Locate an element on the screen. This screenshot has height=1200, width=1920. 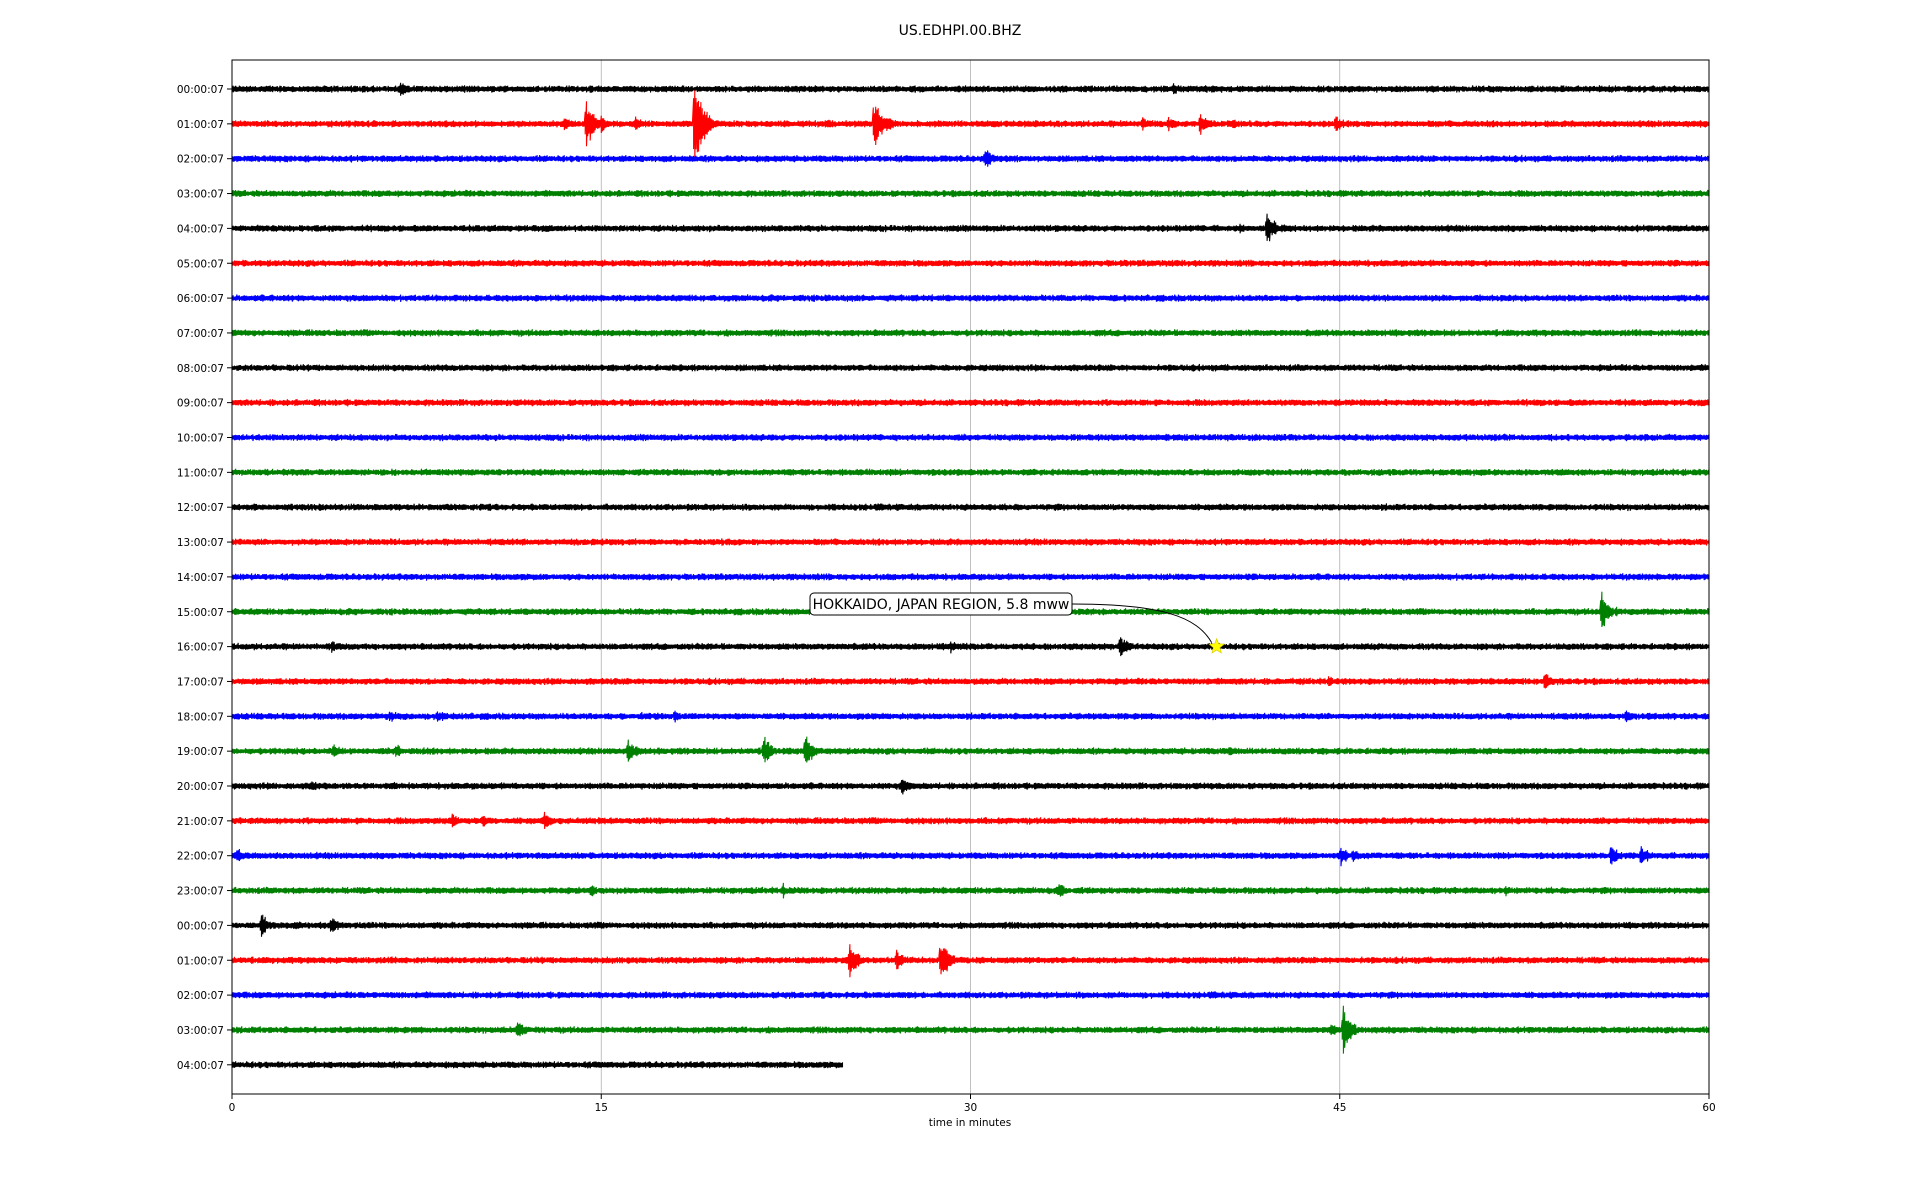
event-annotations: HOKKAIDO, JAPAN REGION, 5.8 mww is located at coordinates (1017, 623).